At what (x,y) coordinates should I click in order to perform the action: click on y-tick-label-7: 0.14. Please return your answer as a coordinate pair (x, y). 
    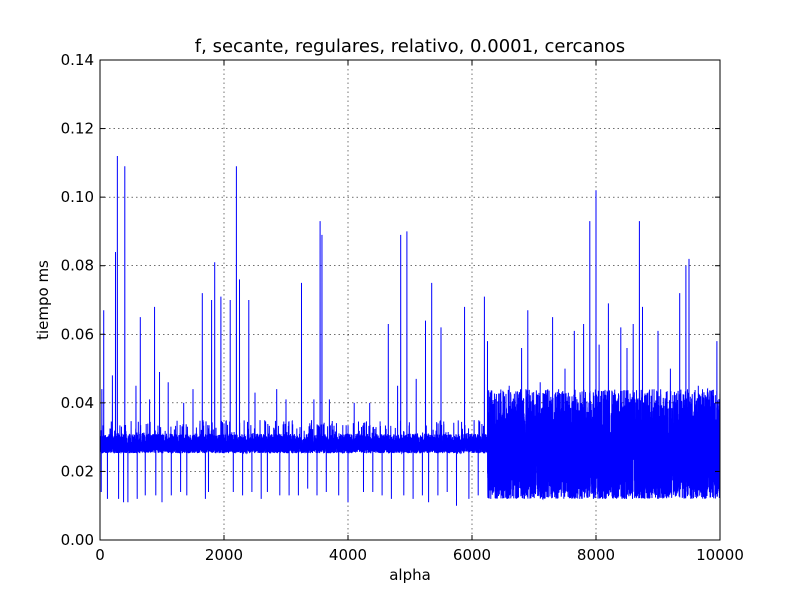
    Looking at the image, I should click on (77, 60).